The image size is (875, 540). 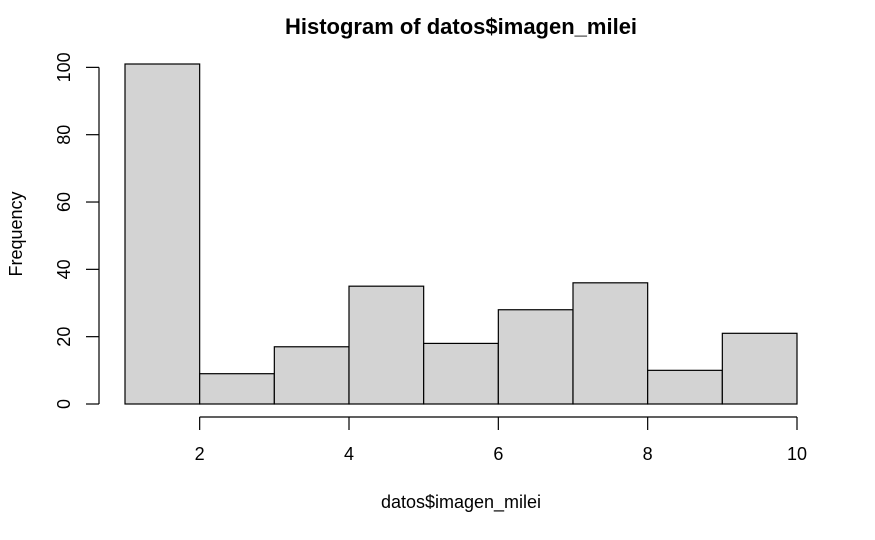 I want to click on x-tick-label: 4, so click(x=349, y=454).